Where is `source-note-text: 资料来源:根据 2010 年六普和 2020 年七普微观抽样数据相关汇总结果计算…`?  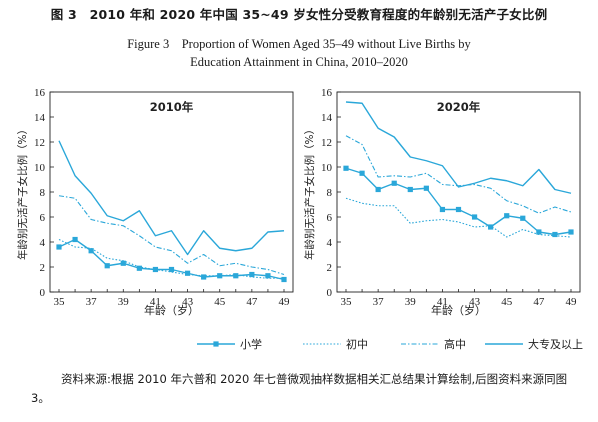 source-note-text: 资料来源:根据 2010 年六普和 2020 年七普微观抽样数据相关汇总结果计算… is located at coordinates (299, 388).